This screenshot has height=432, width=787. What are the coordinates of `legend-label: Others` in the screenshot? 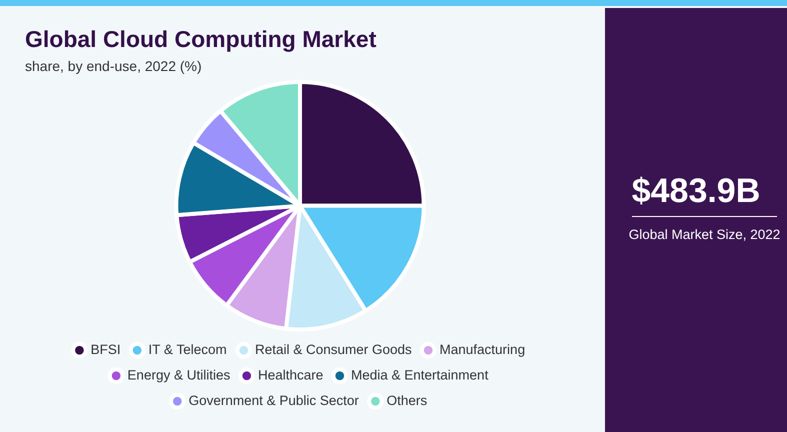 It's located at (407, 400).